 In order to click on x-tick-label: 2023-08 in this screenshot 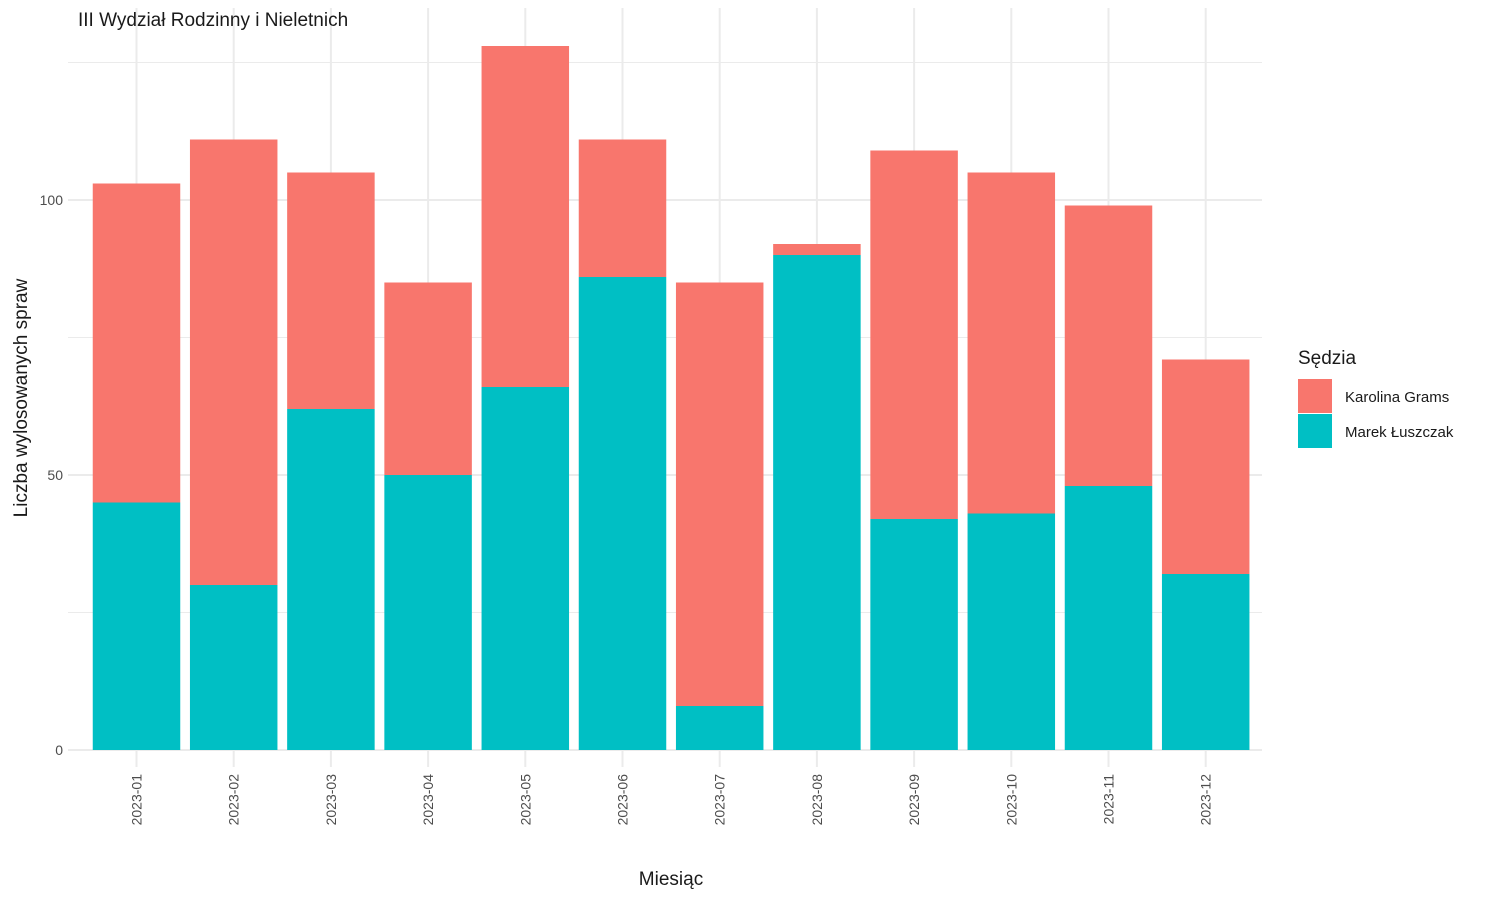, I will do `click(817, 800)`.